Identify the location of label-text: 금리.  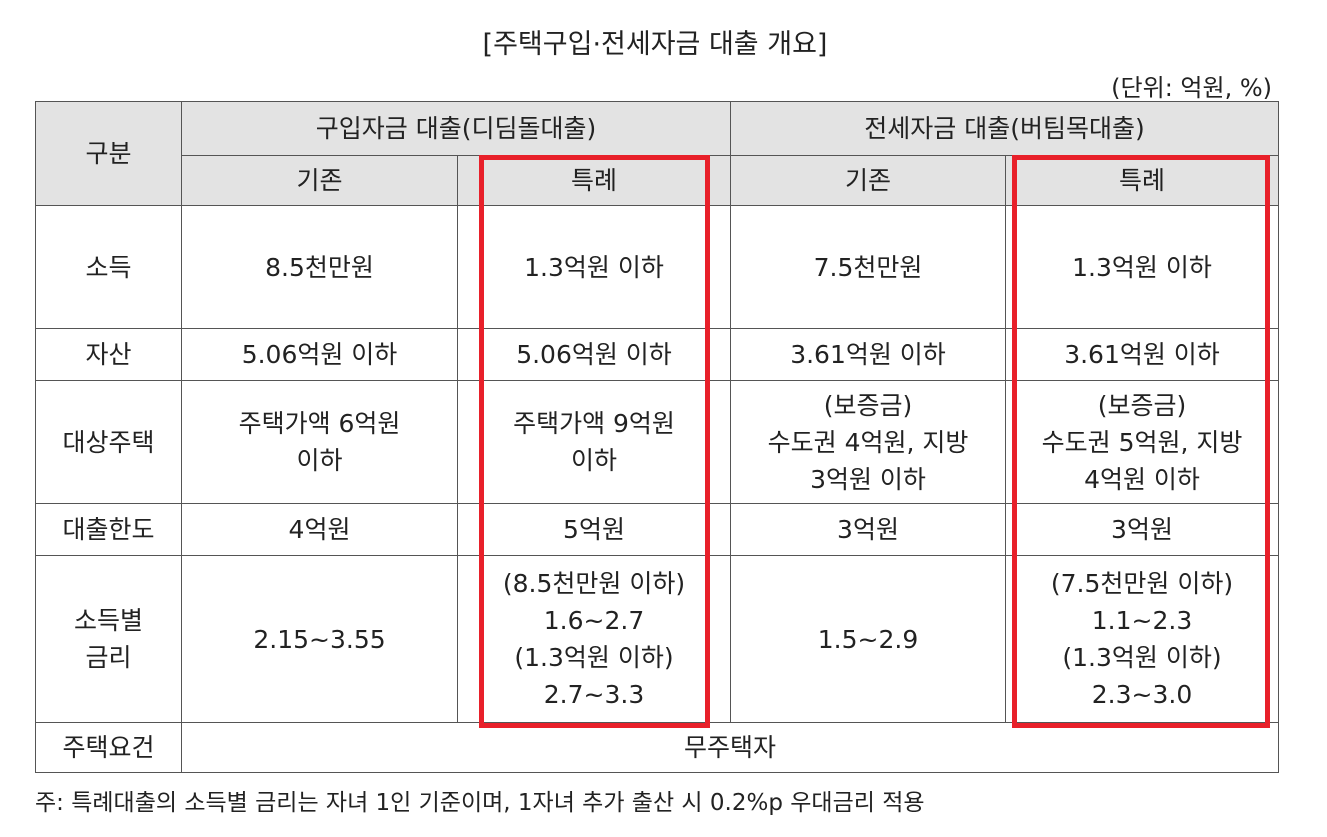
(108, 657).